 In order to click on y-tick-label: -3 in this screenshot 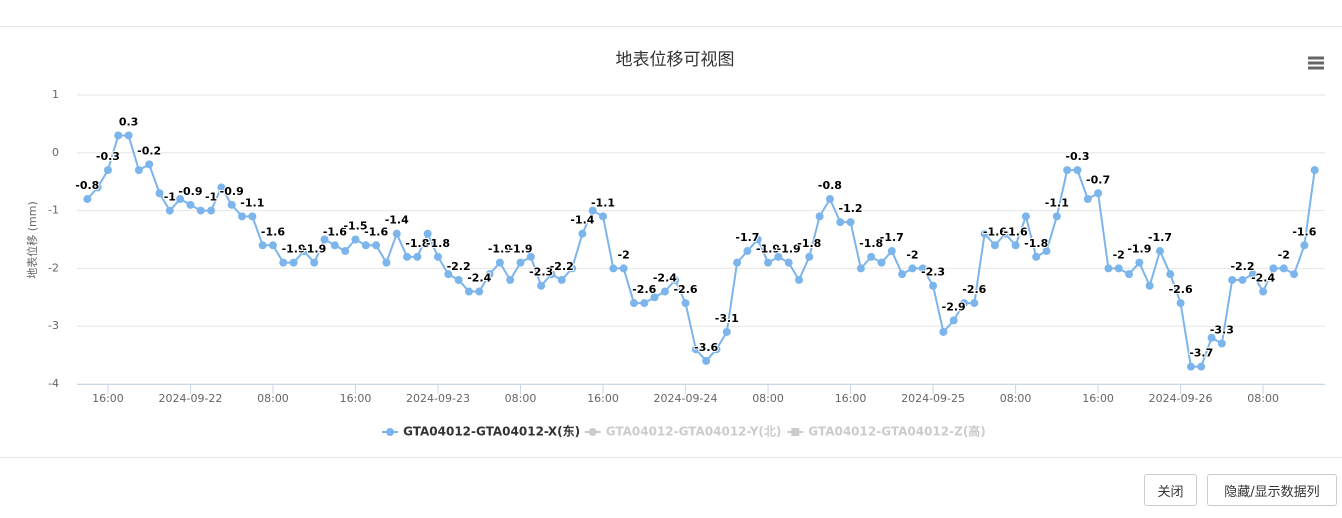, I will do `click(53, 325)`.